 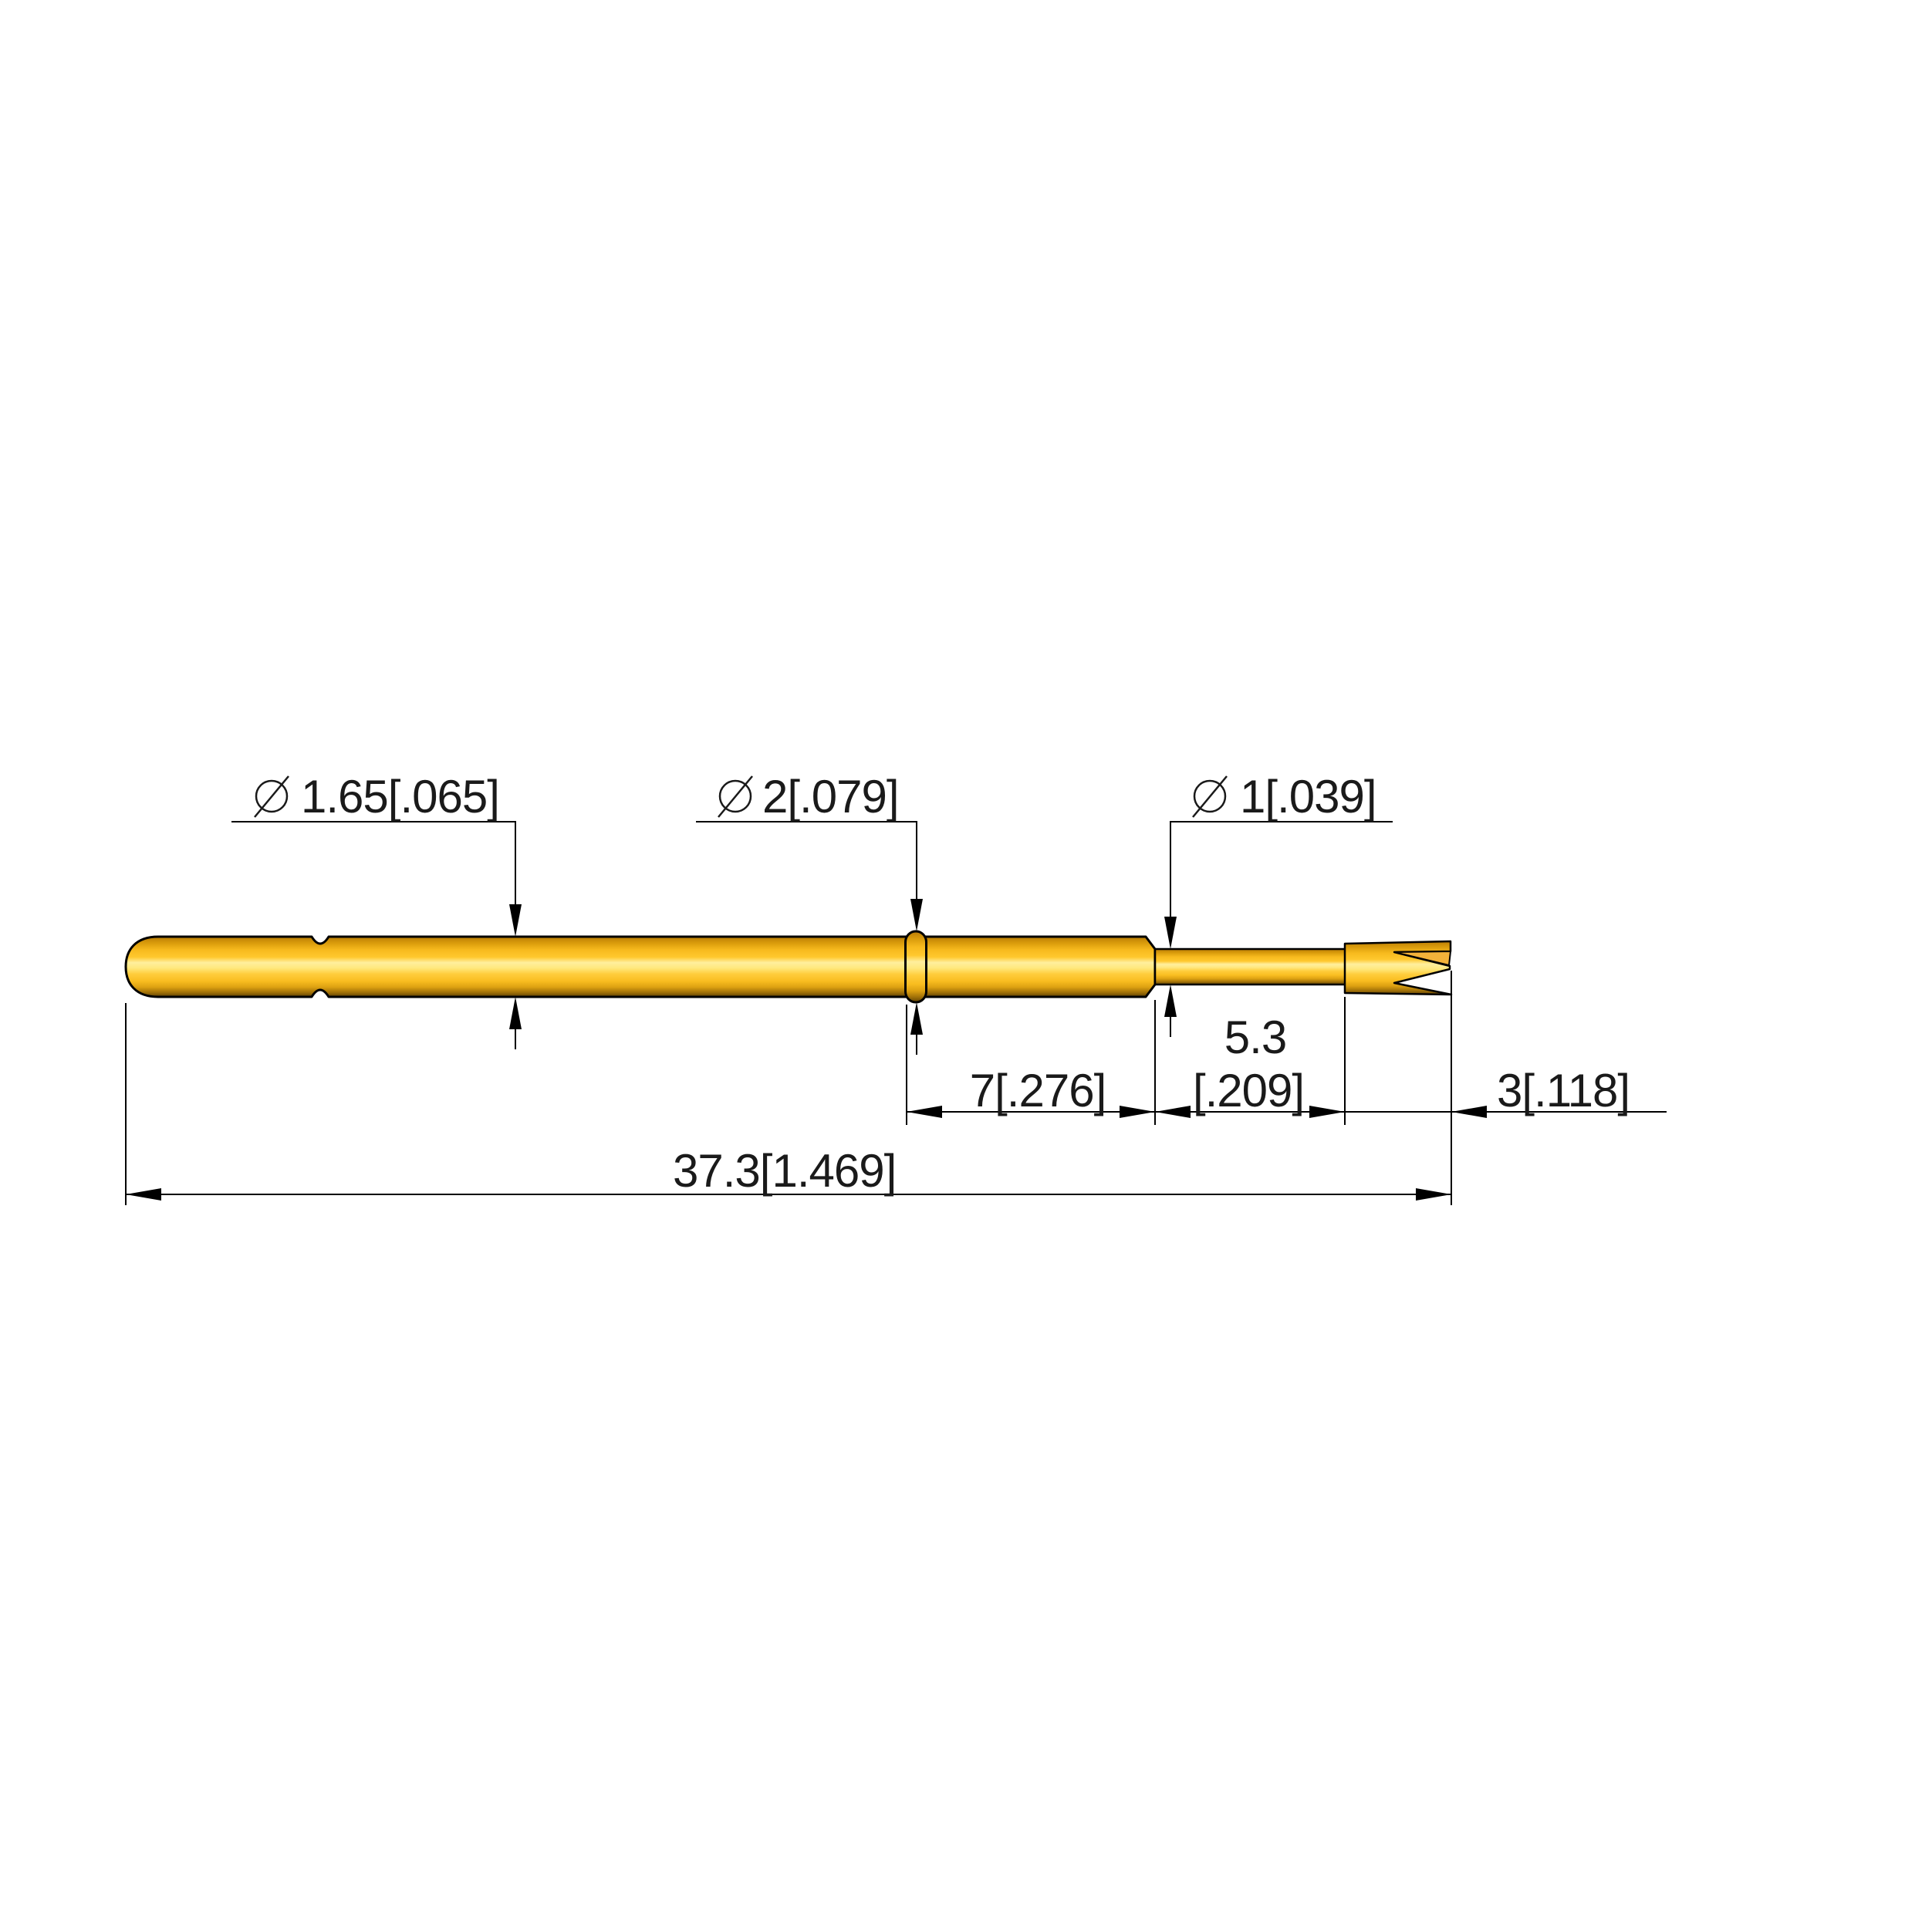 What do you see at coordinates (1038, 1090) in the screenshot?
I see `label-ring-to-shoulder: 7[.276]` at bounding box center [1038, 1090].